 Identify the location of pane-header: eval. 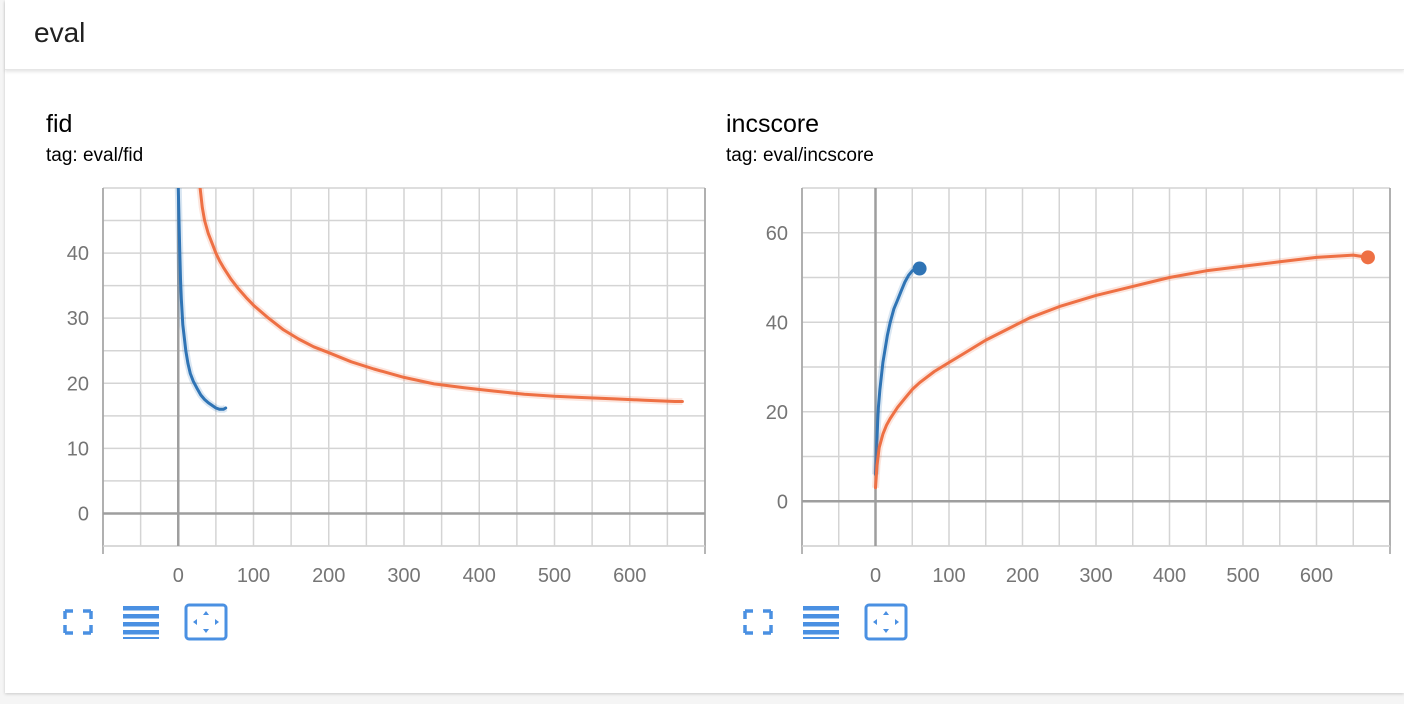
(704, 35).